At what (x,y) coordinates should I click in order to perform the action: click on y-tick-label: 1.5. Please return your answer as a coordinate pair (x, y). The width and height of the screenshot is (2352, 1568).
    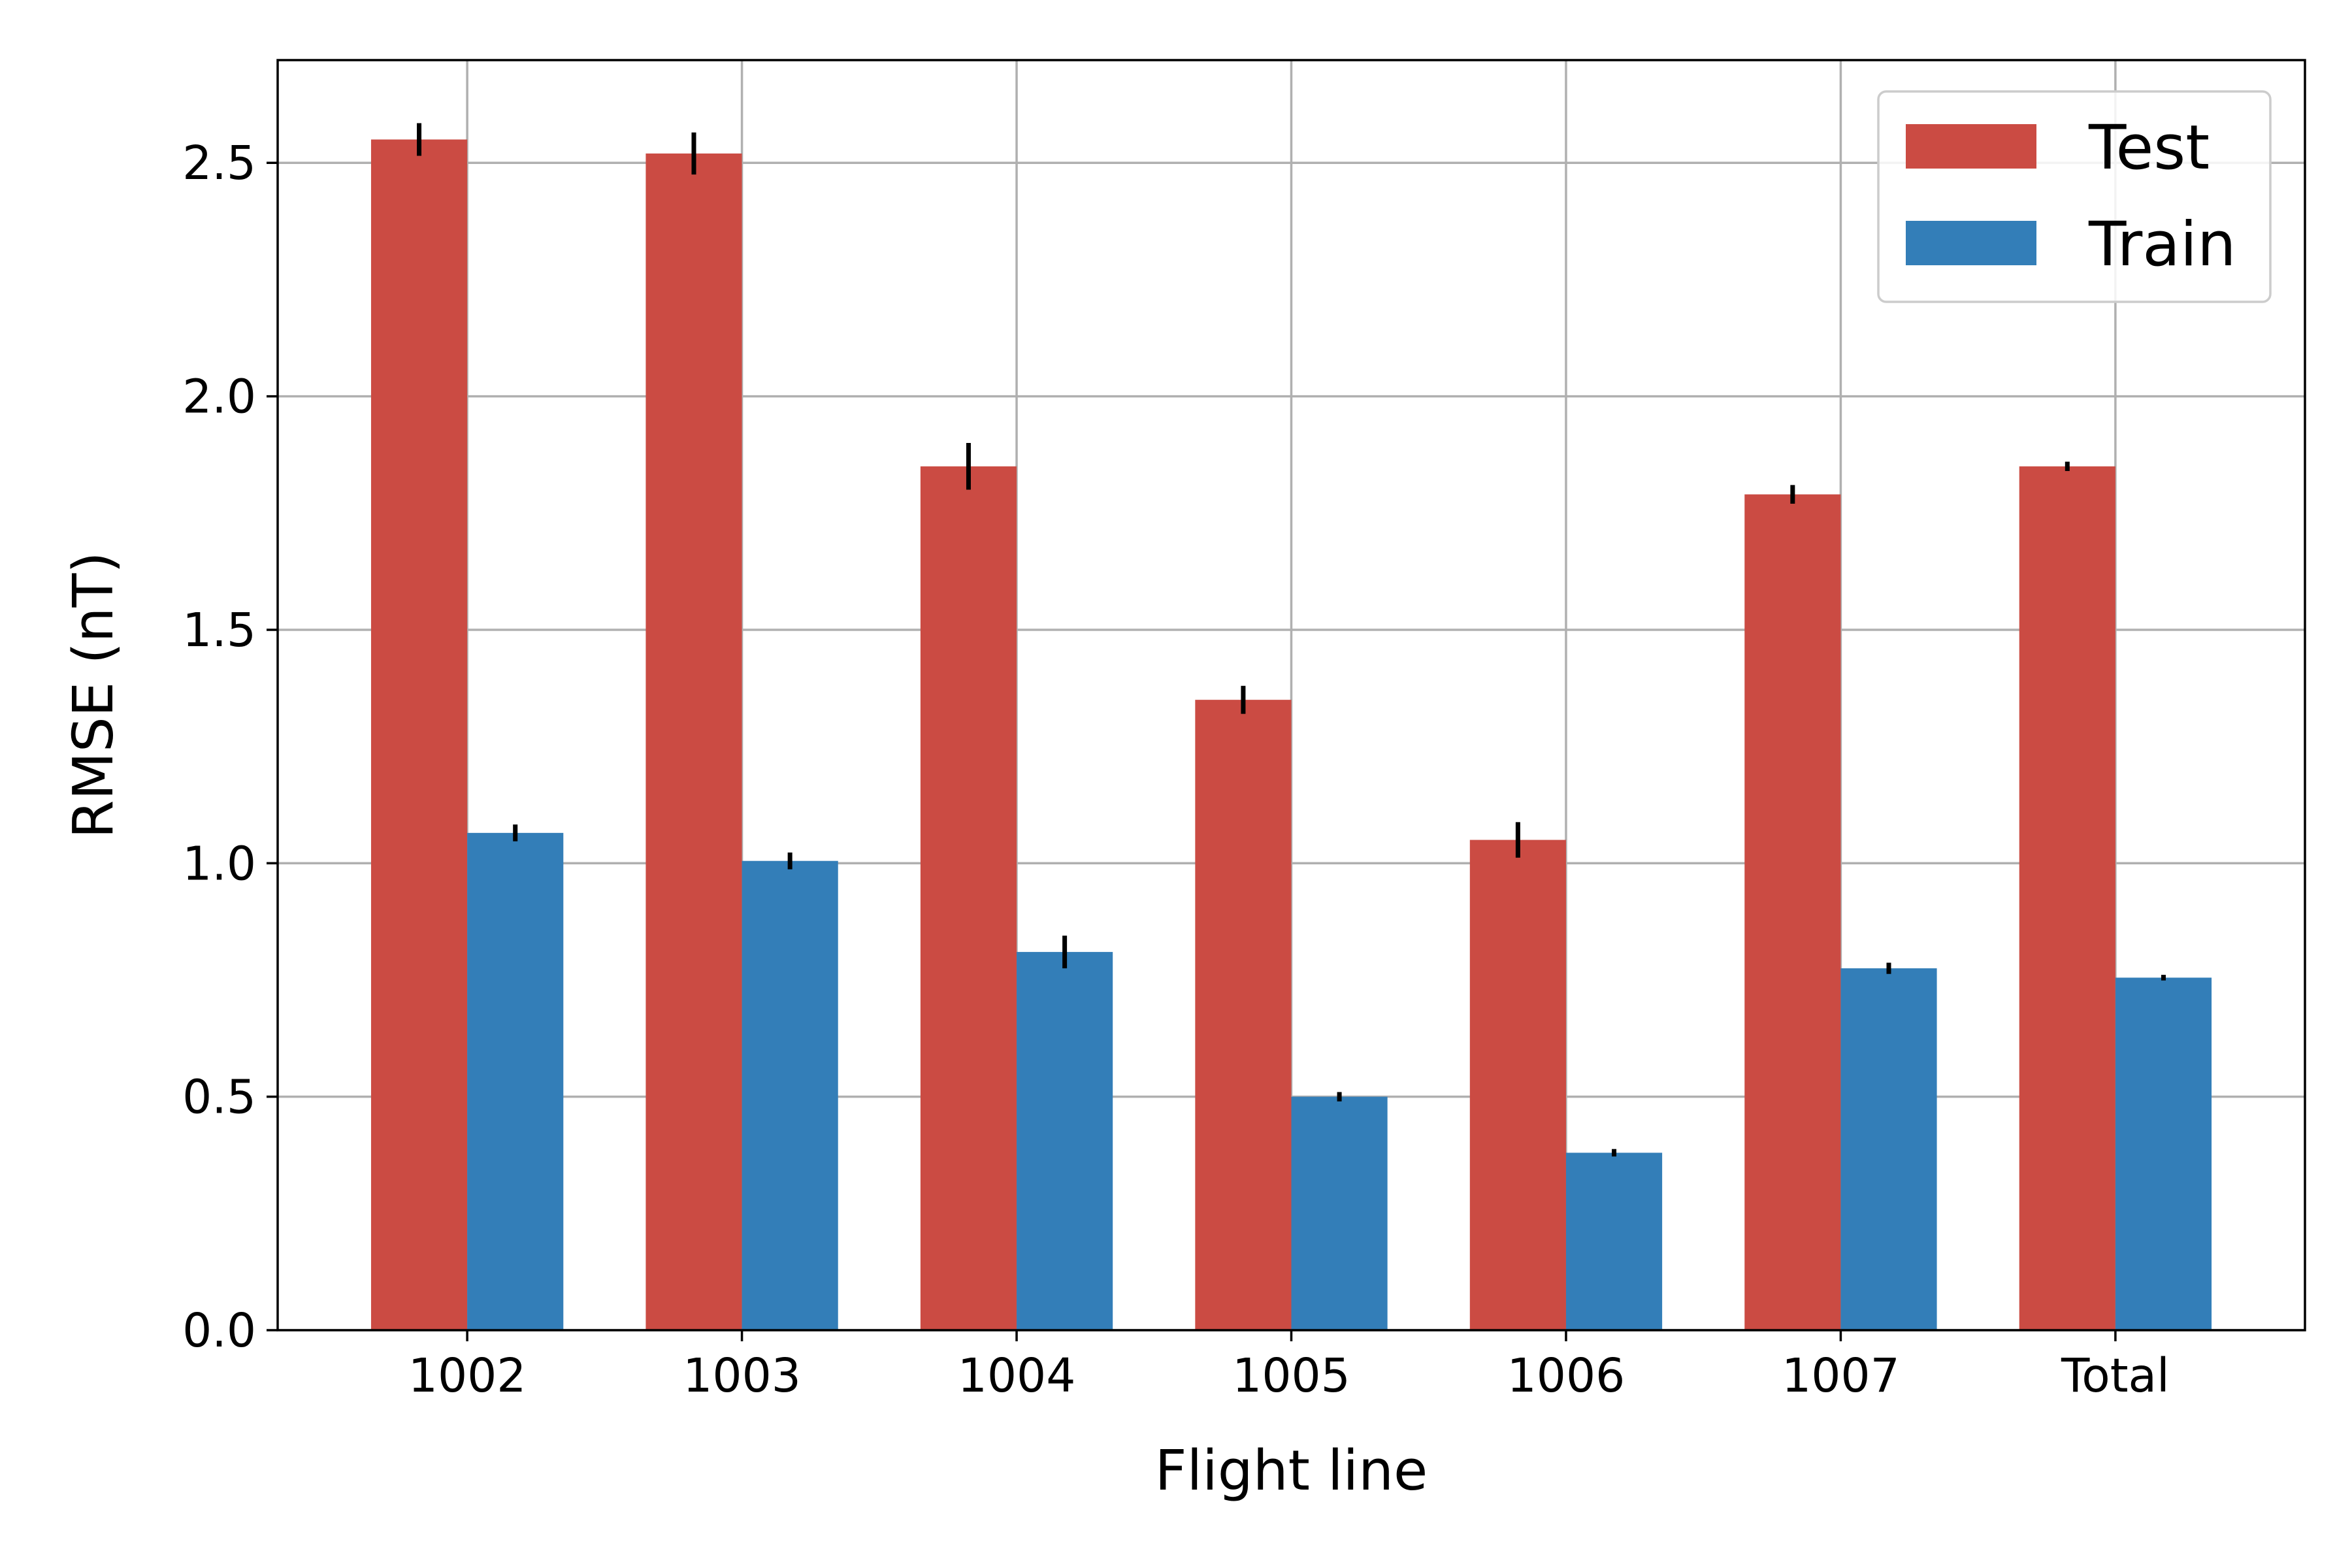
    Looking at the image, I should click on (219, 630).